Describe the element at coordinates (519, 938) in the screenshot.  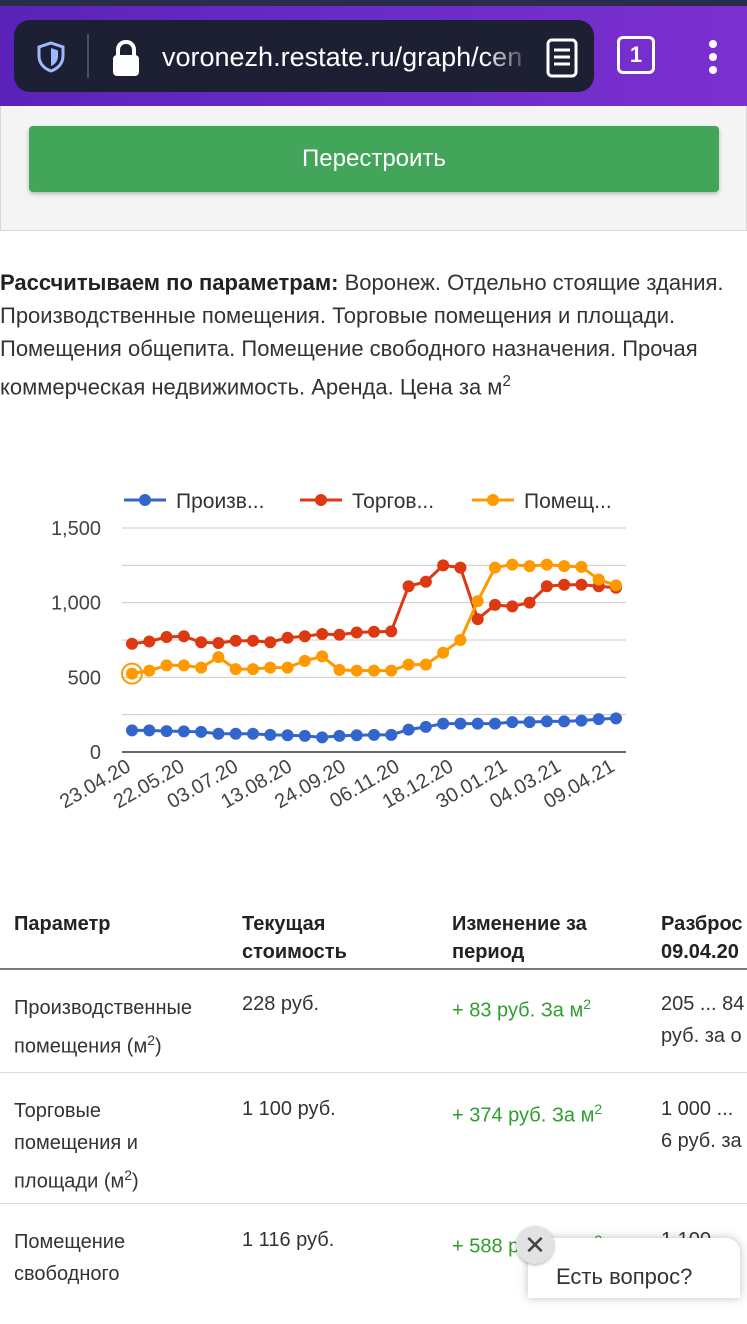
I see `header-change: Изменение за период` at that location.